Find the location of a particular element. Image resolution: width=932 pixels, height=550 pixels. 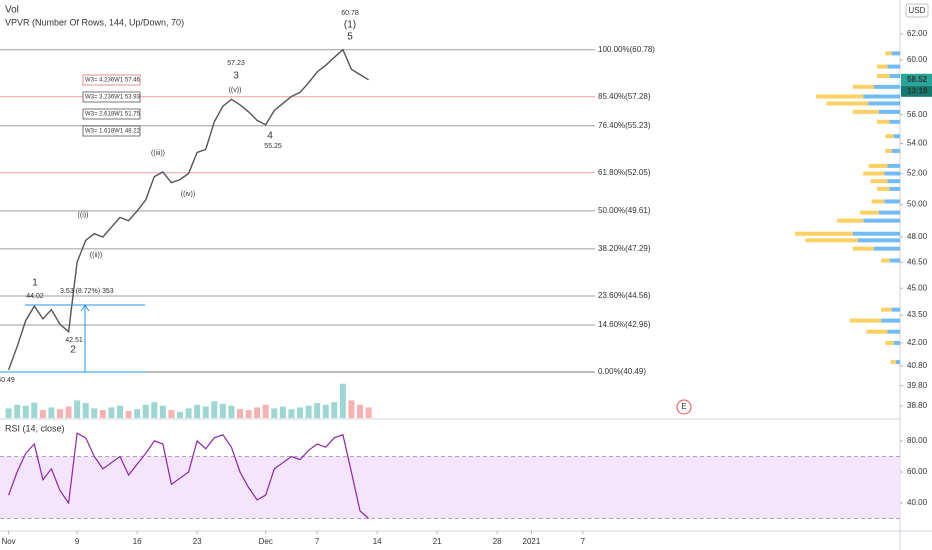

countdown: 13:18 is located at coordinates (917, 90).